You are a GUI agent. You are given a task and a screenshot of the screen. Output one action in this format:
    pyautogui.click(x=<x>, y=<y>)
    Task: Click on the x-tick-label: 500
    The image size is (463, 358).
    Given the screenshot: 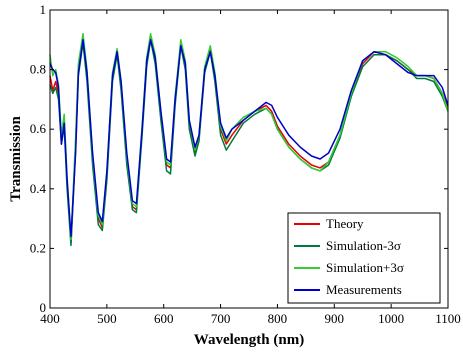 What is the action you would take?
    pyautogui.click(x=107, y=318)
    